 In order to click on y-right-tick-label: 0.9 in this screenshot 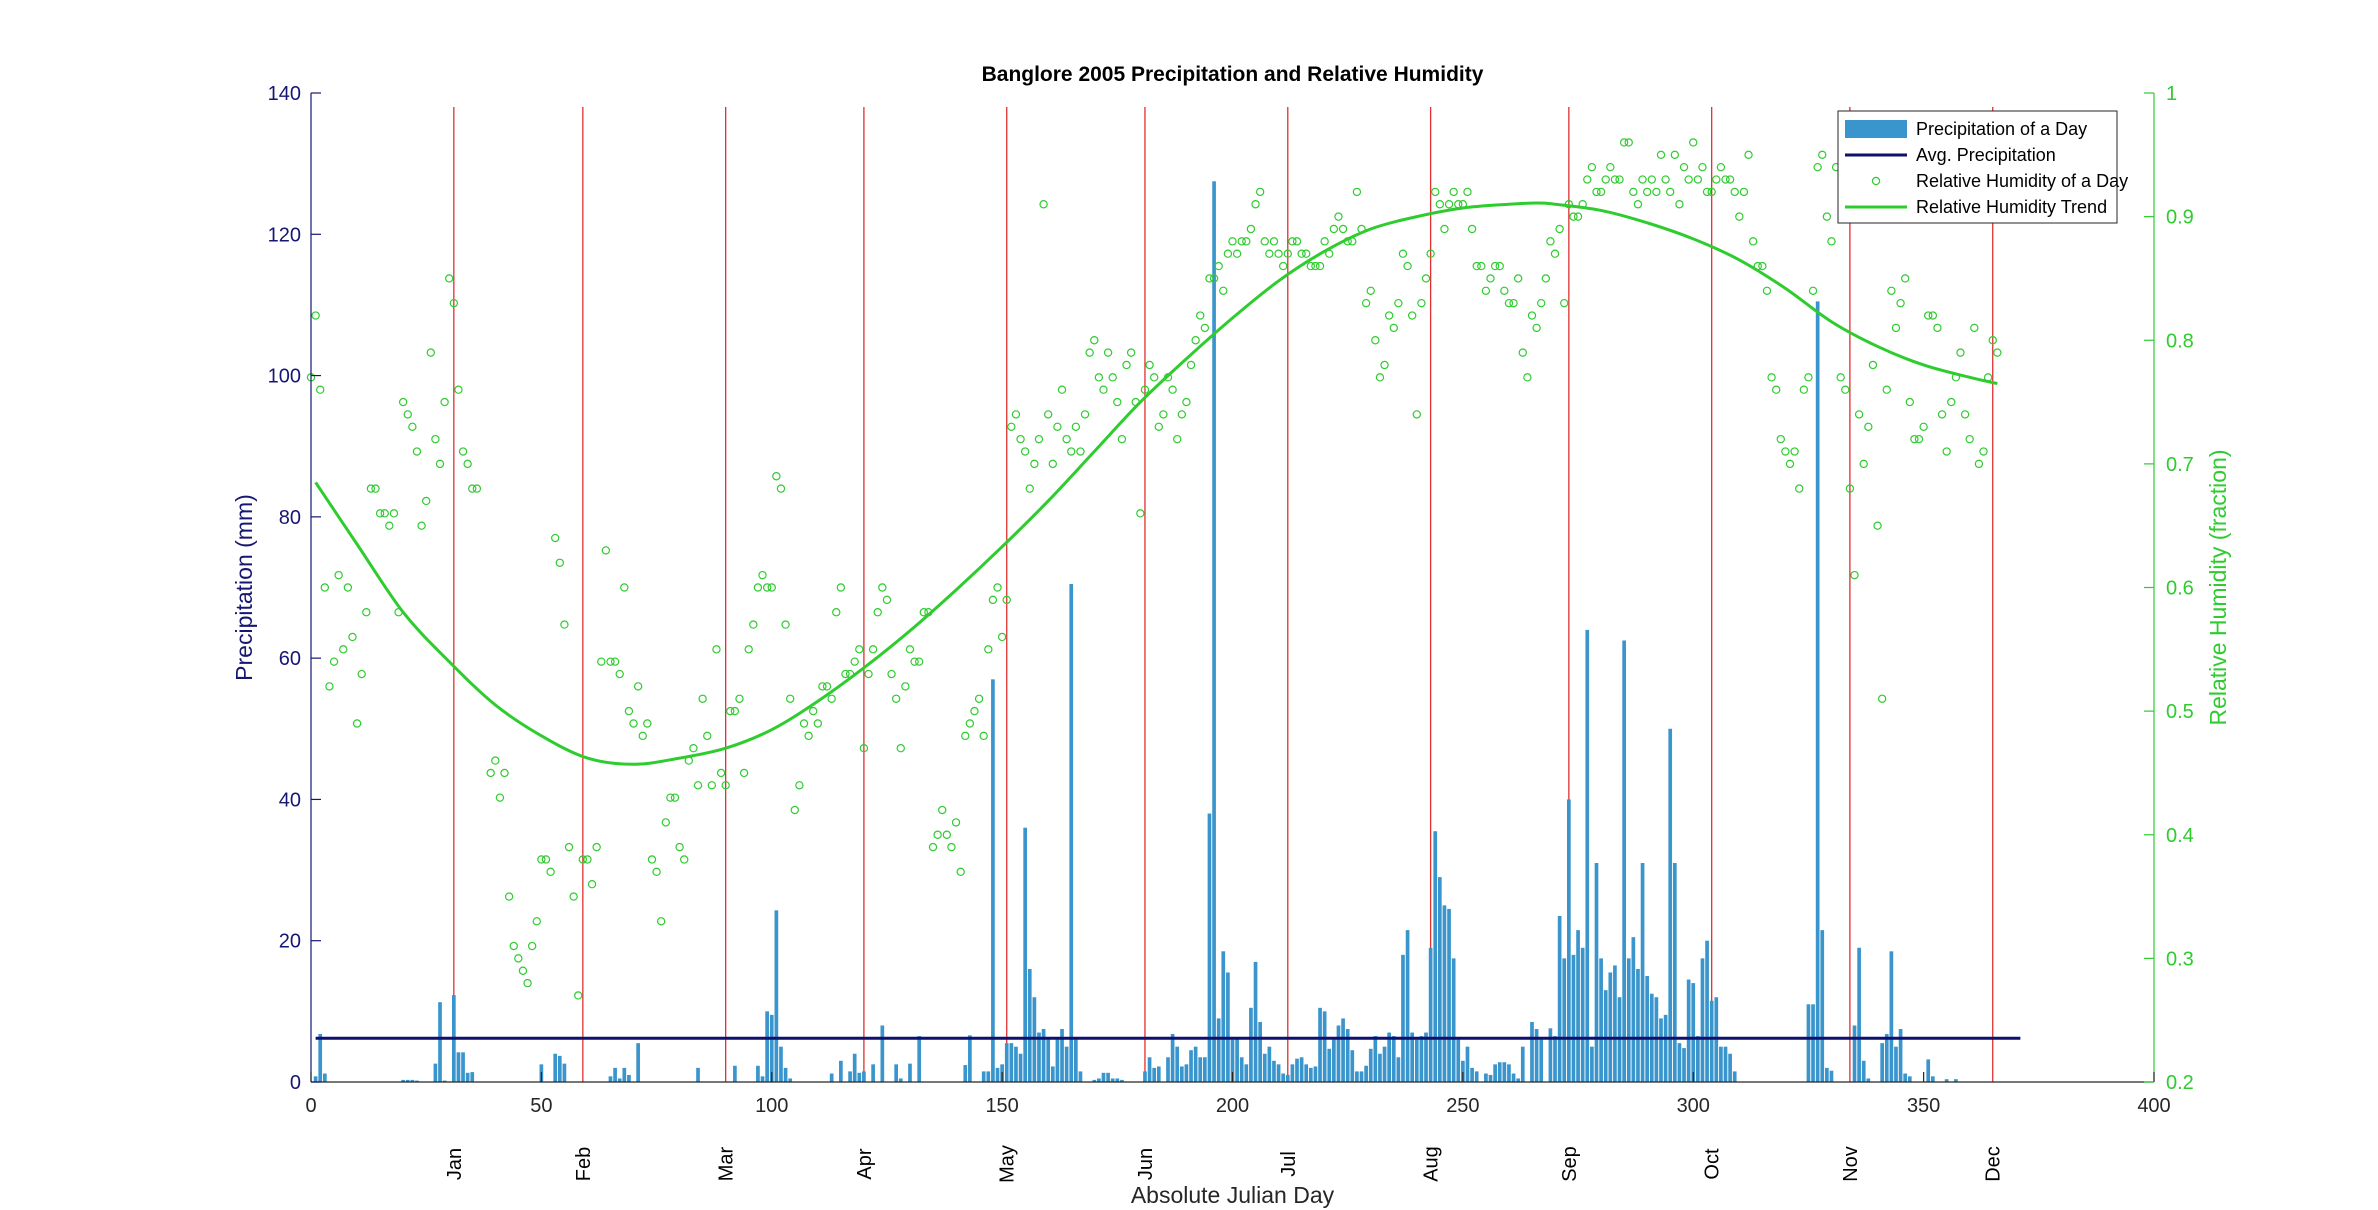, I will do `click(2180, 218)`.